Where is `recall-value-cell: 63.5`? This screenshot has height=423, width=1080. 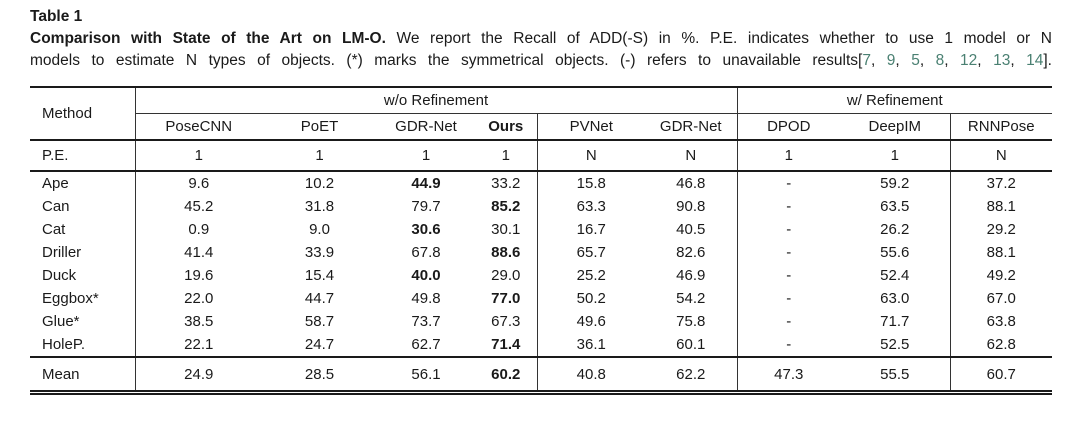 recall-value-cell: 63.5 is located at coordinates (895, 206).